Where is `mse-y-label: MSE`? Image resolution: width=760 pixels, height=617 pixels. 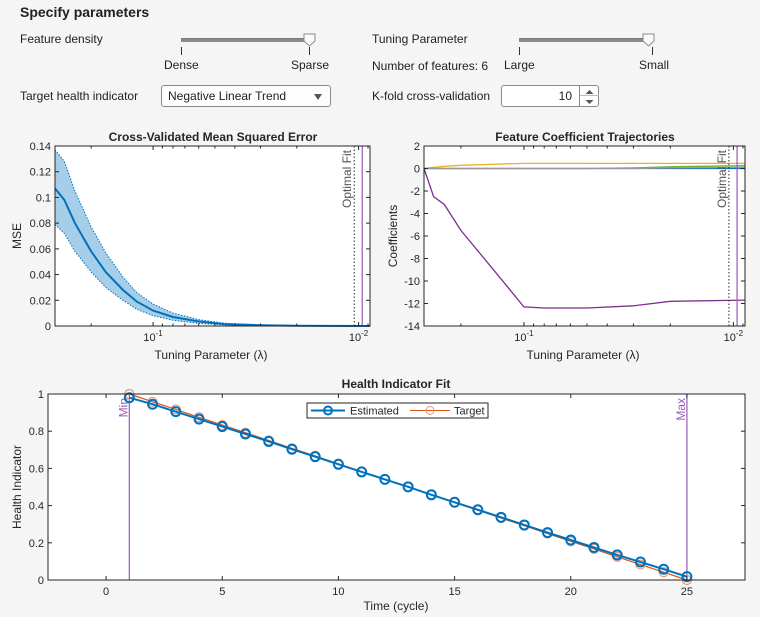 mse-y-label: MSE is located at coordinates (17, 236).